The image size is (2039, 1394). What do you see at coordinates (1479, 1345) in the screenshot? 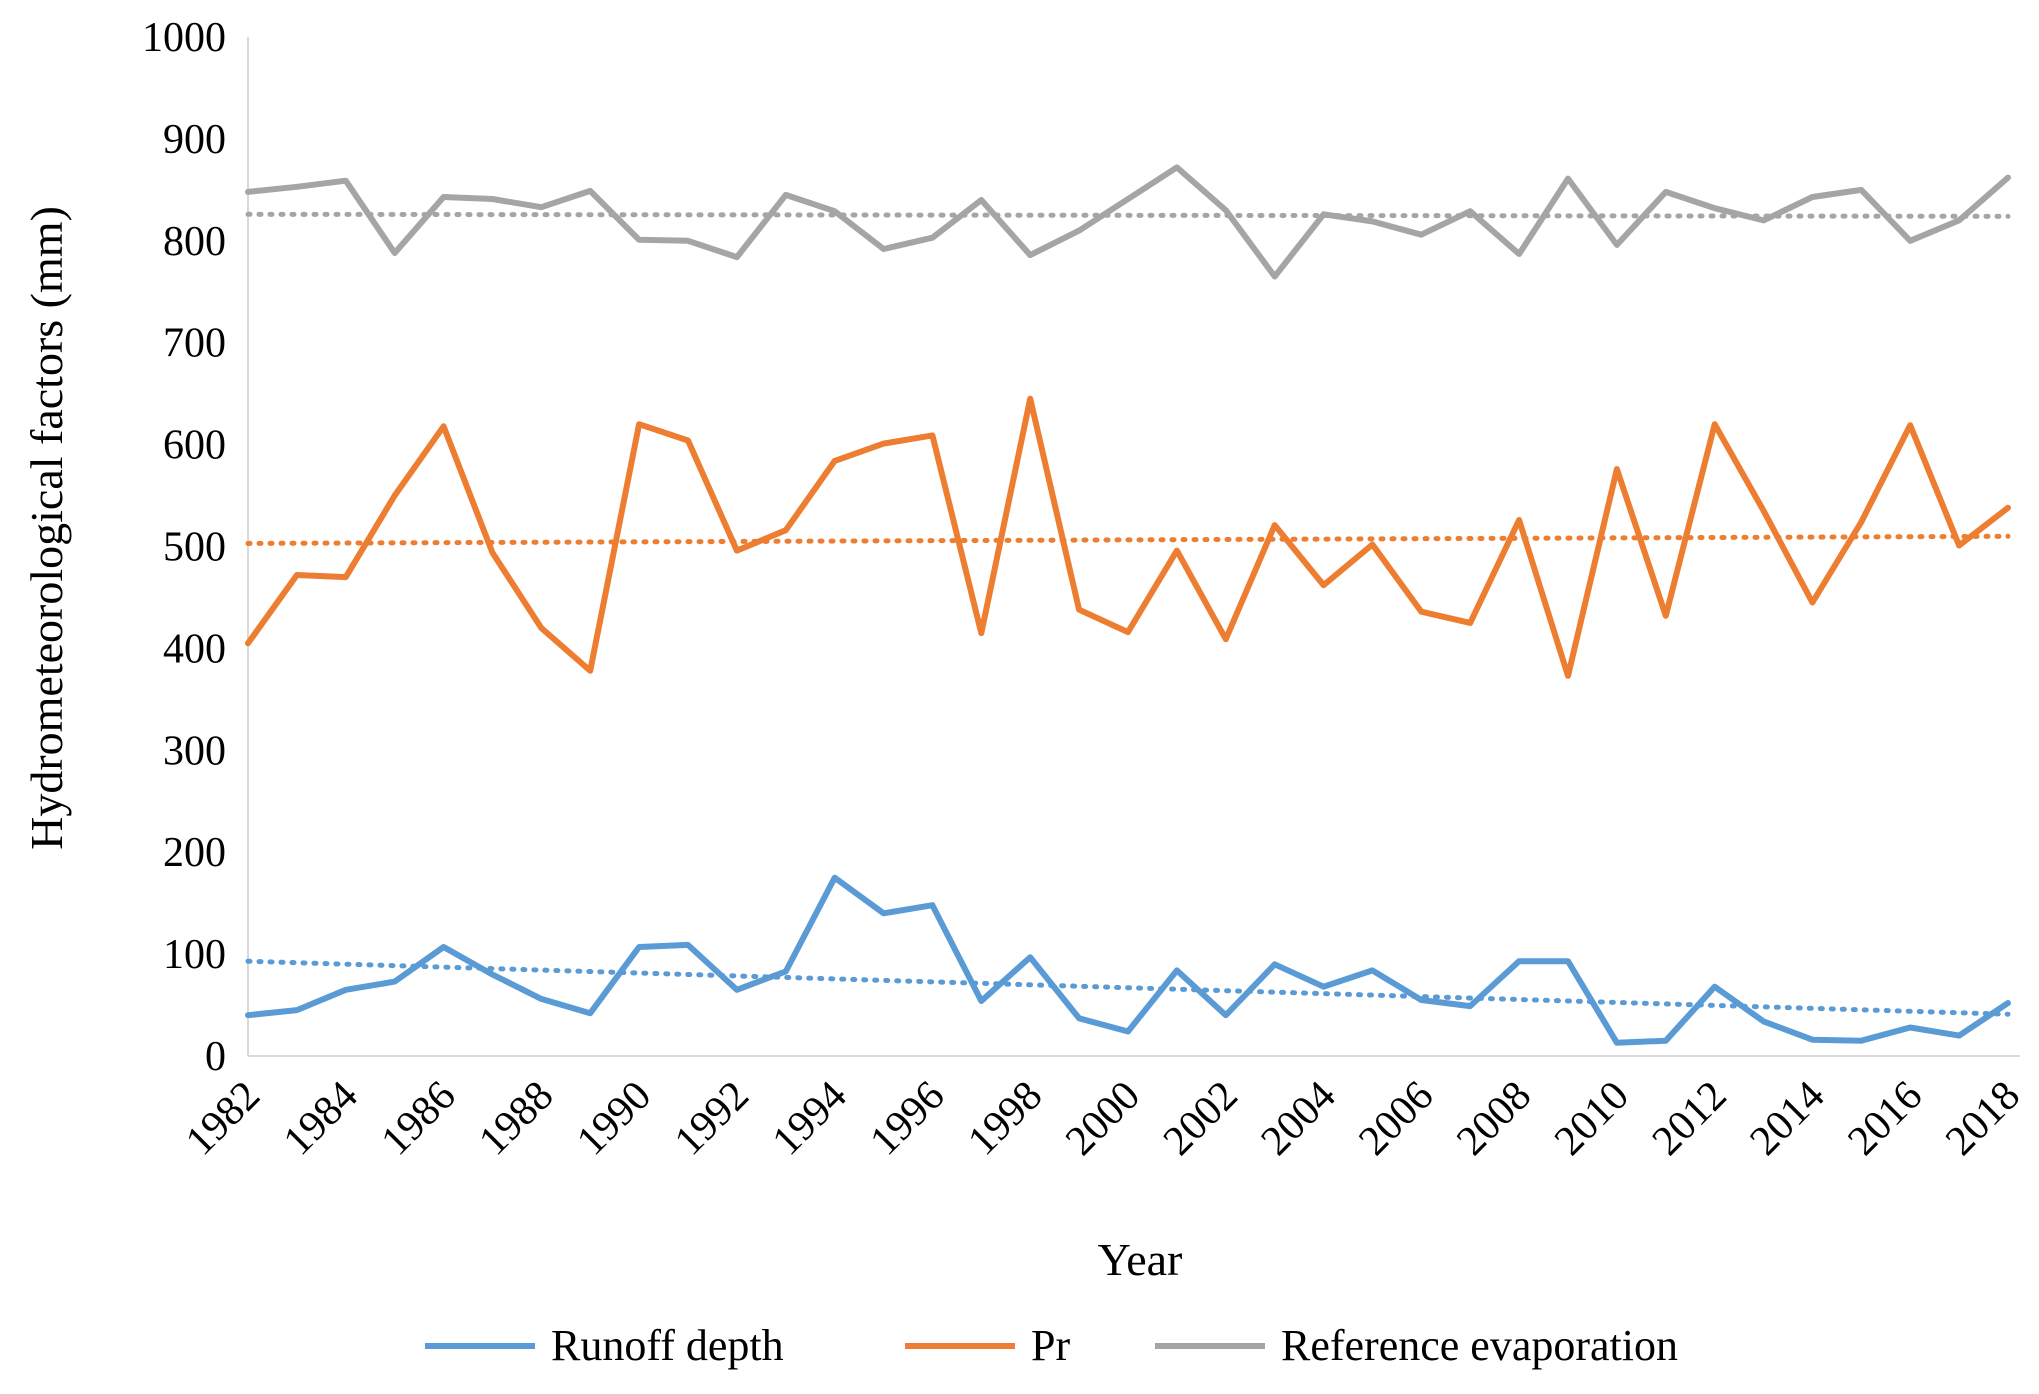
I see `legend-label: Reference evaporation` at bounding box center [1479, 1345].